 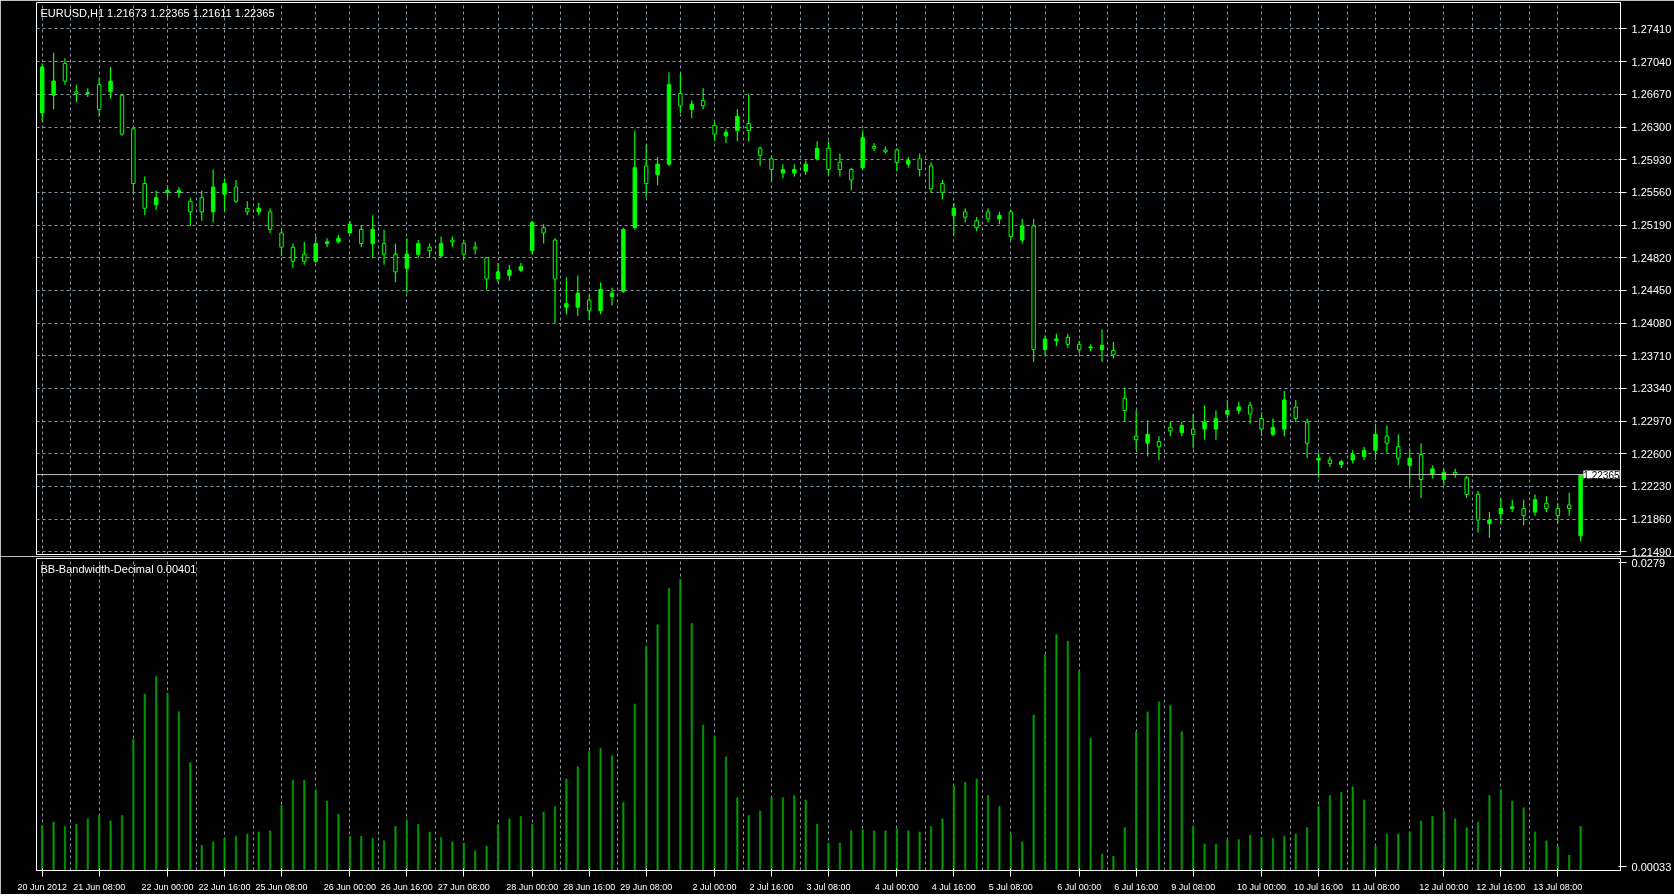 I want to click on y-tick-label: 1.26670, so click(x=1651, y=94).